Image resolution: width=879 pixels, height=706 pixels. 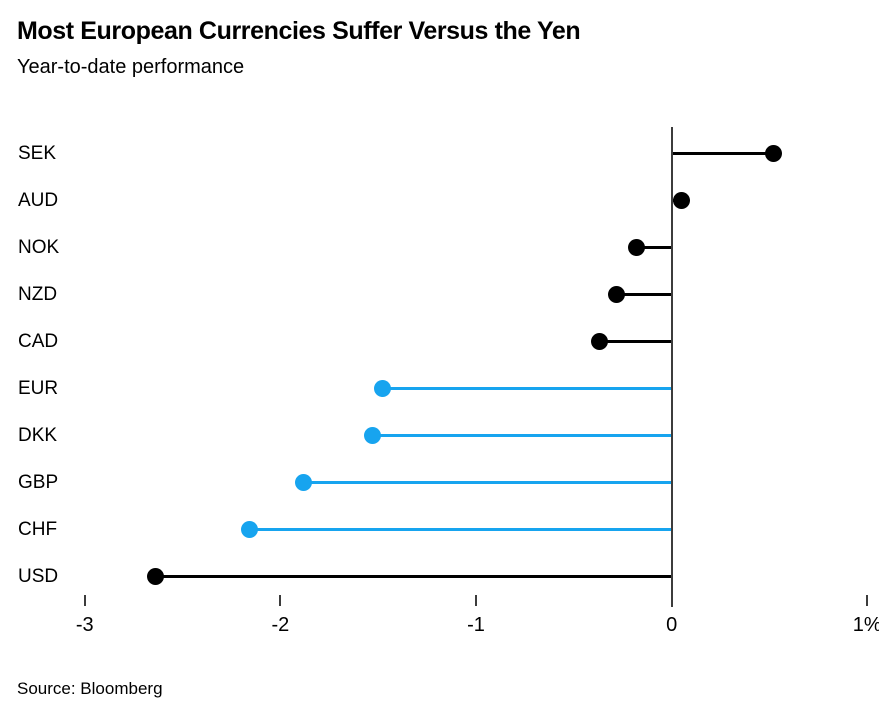 What do you see at coordinates (131, 67) in the screenshot?
I see `chart-subtitle: Year-to-date performance` at bounding box center [131, 67].